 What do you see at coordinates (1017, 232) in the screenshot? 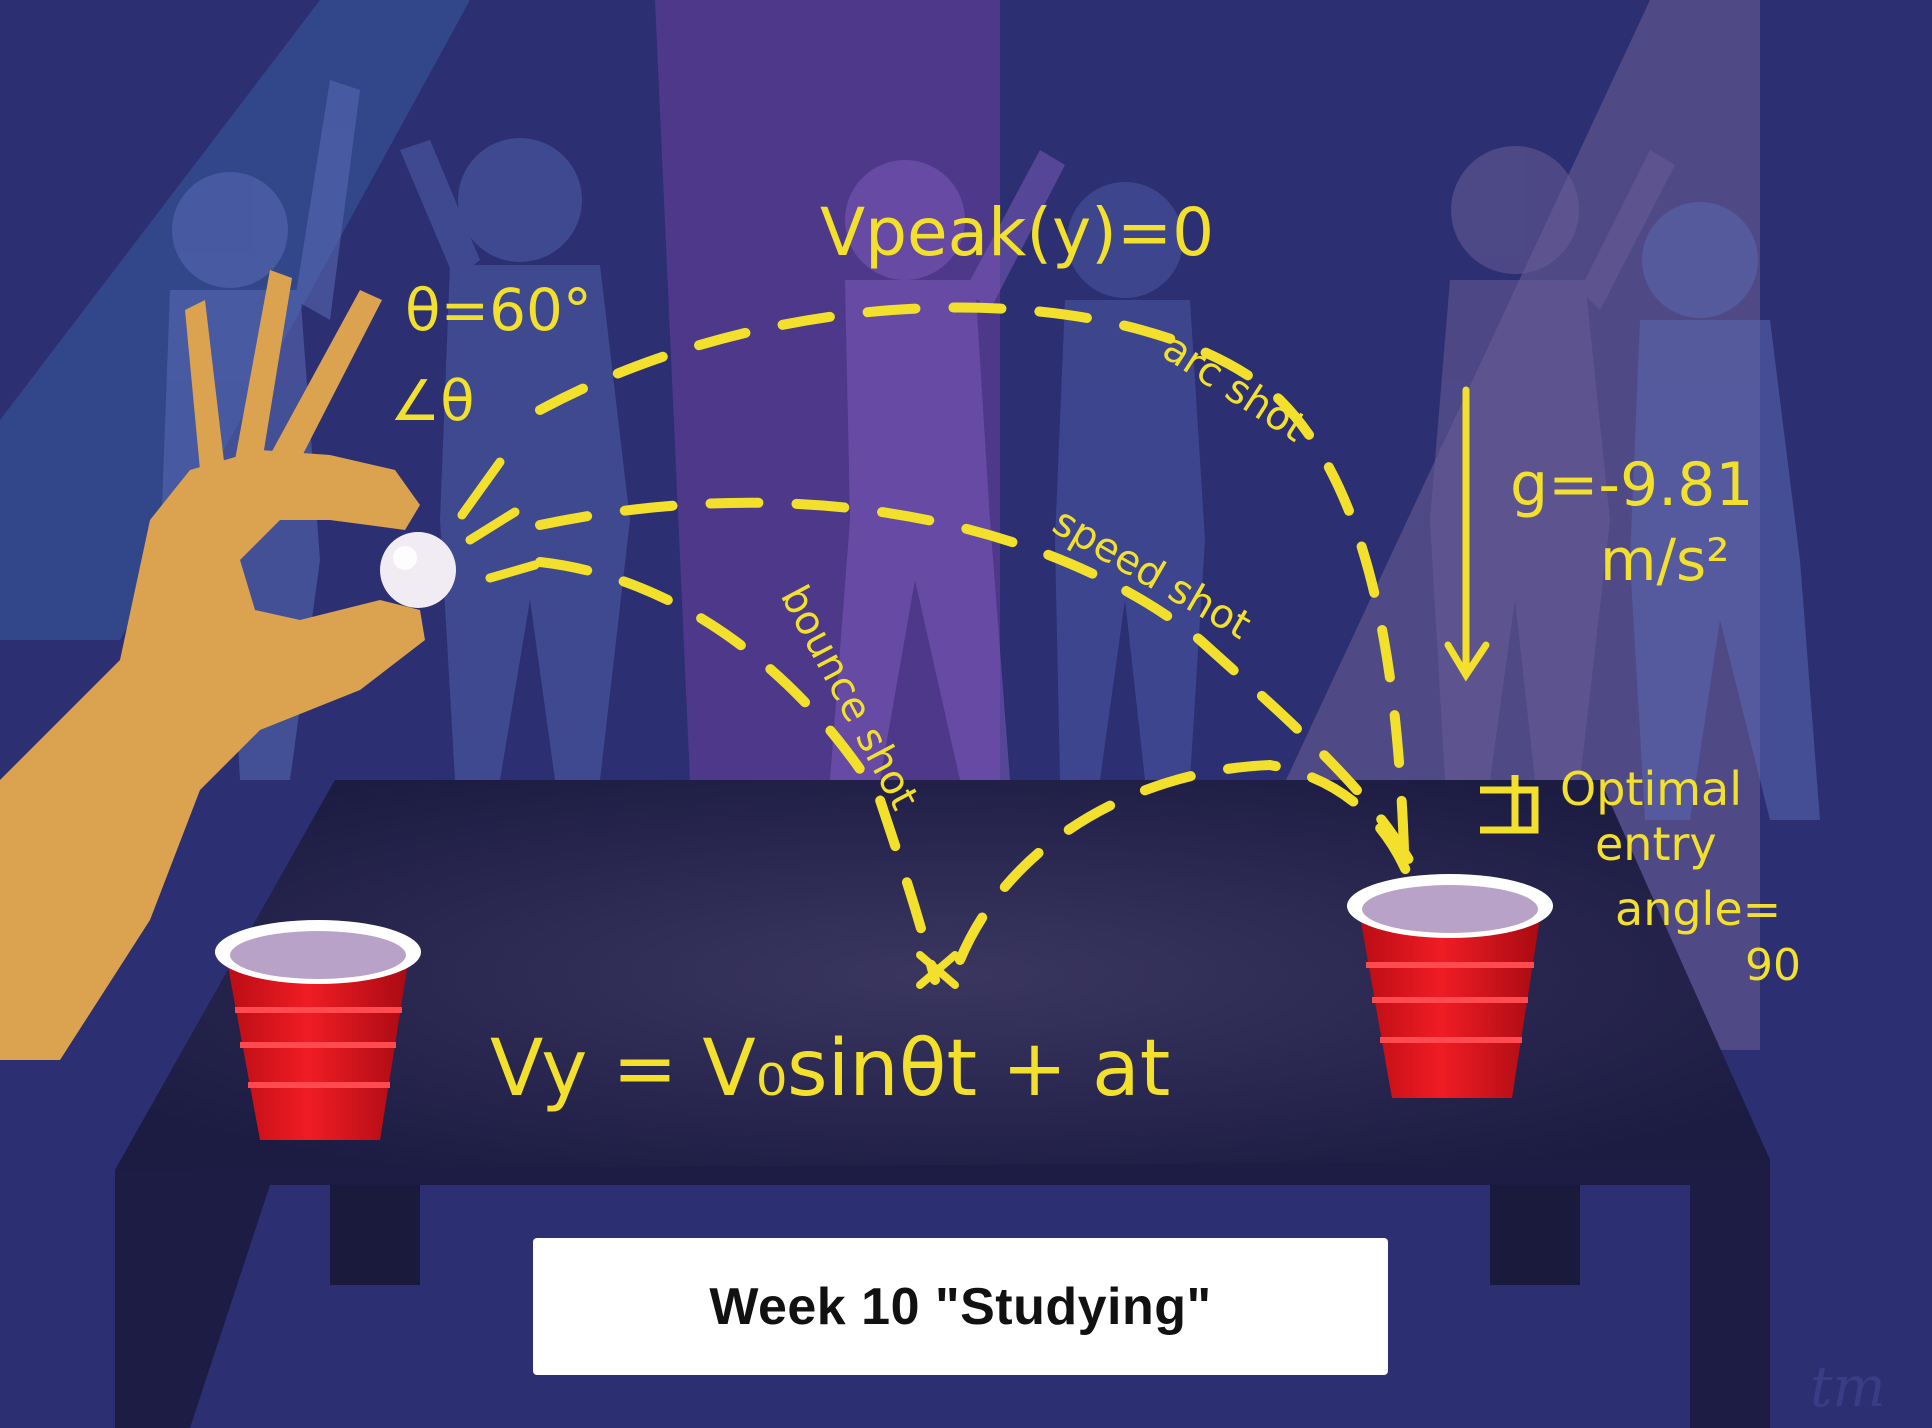
I see `peak-velocity-equation: Vpeak(y)=0` at bounding box center [1017, 232].